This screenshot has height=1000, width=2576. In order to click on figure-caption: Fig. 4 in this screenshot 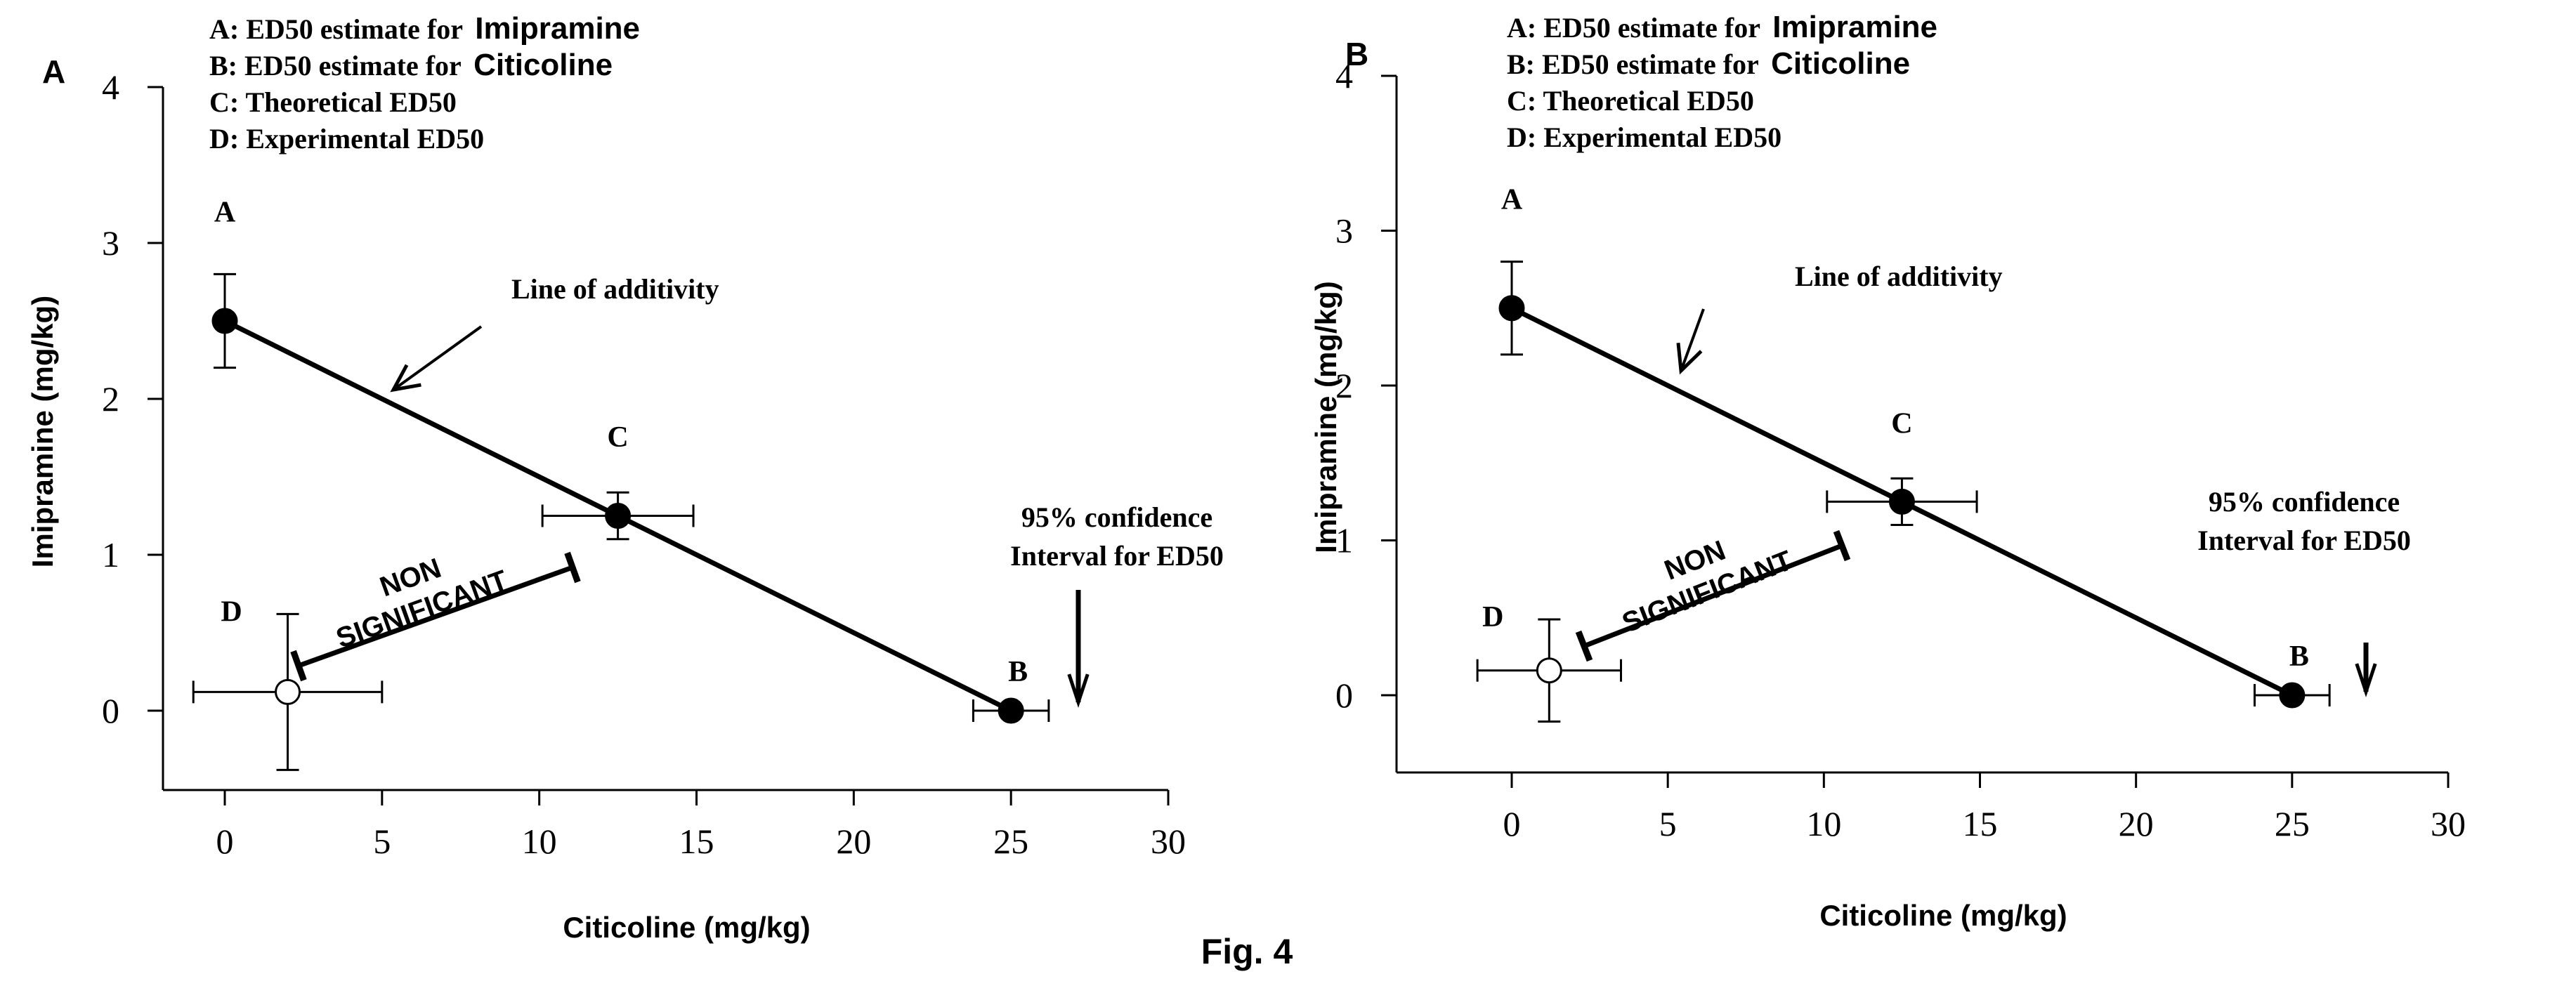, I will do `click(1247, 951)`.